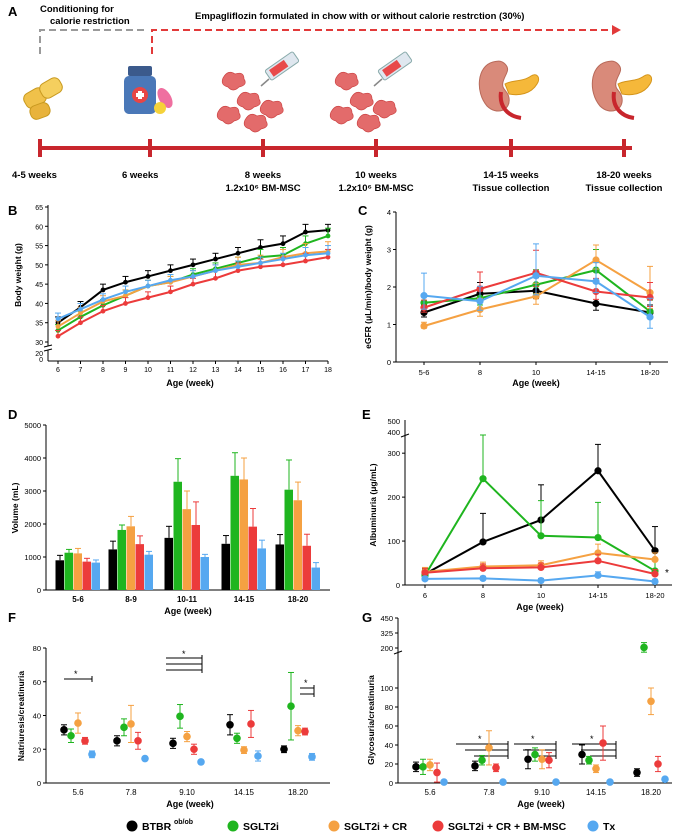 This screenshot has width=685, height=834. Describe the element at coordinates (39, 227) in the screenshot. I see `y-tick-label: 60` at that location.